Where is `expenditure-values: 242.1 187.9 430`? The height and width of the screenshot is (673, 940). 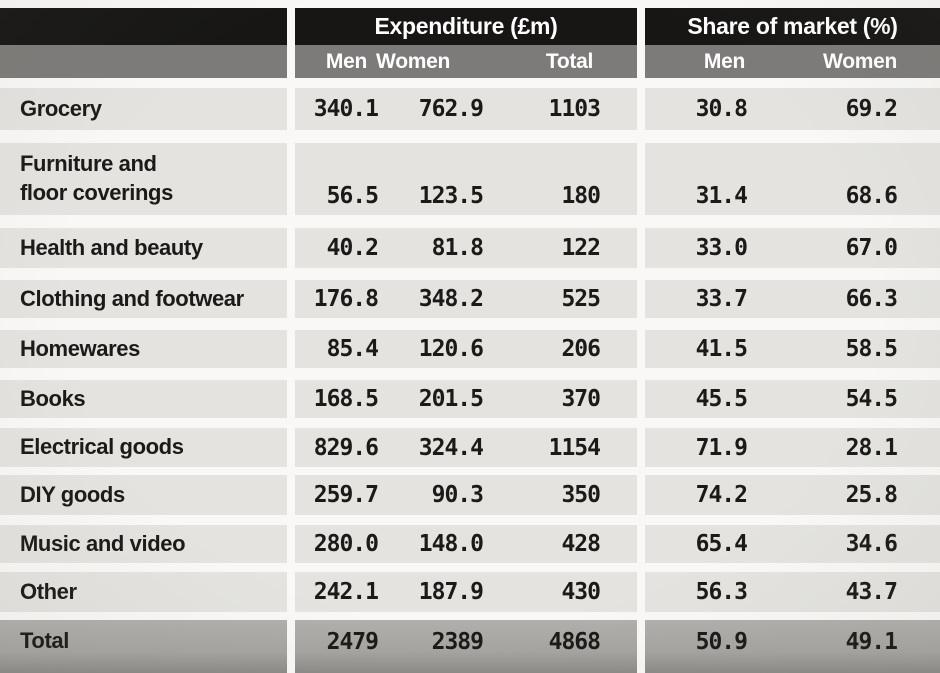
expenditure-values: 242.1 187.9 430 is located at coordinates (466, 592).